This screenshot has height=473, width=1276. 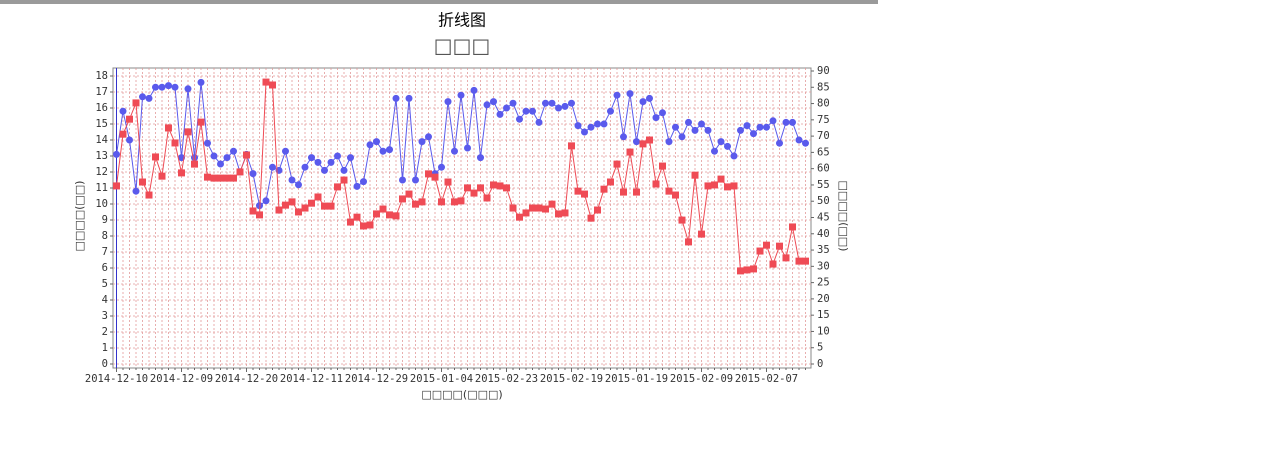 I want to click on y2-tick-label: 90, so click(x=823, y=71).